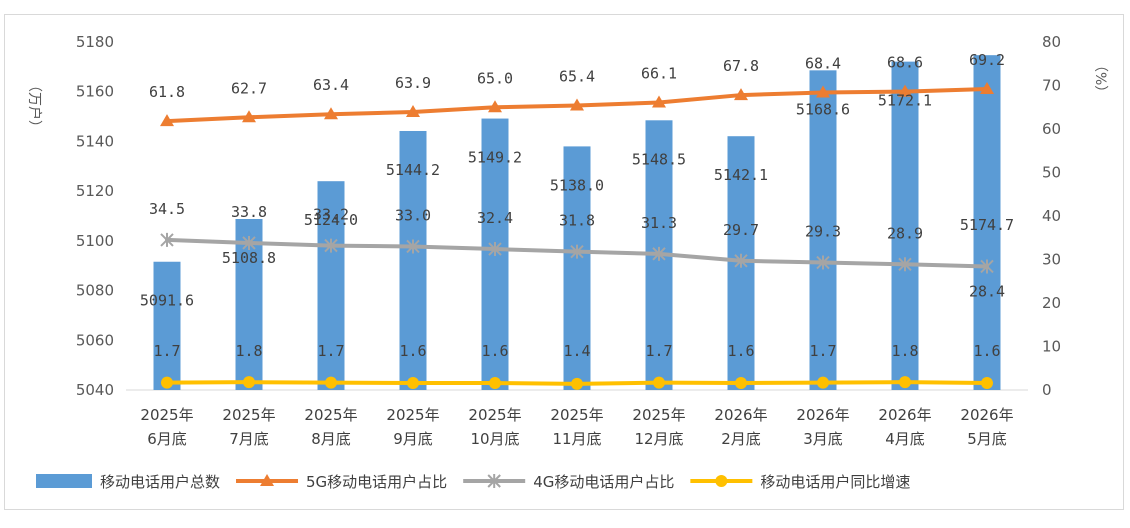 The height and width of the screenshot is (528, 1130). What do you see at coordinates (741, 66) in the screenshot?
I see `data-label: 67.8` at bounding box center [741, 66].